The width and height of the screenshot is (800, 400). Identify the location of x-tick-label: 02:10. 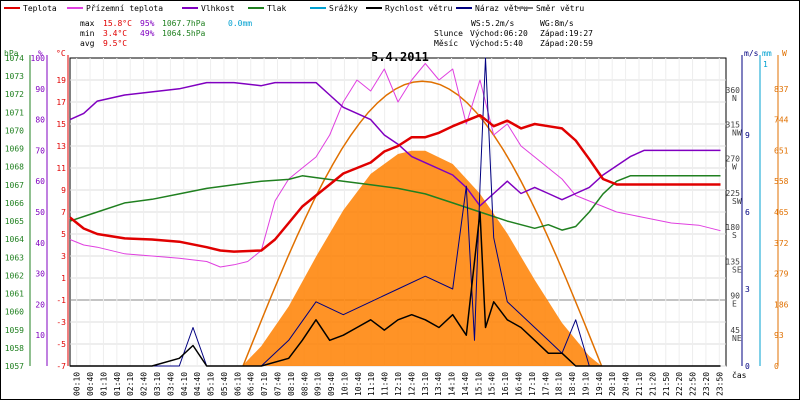
(130, 384).